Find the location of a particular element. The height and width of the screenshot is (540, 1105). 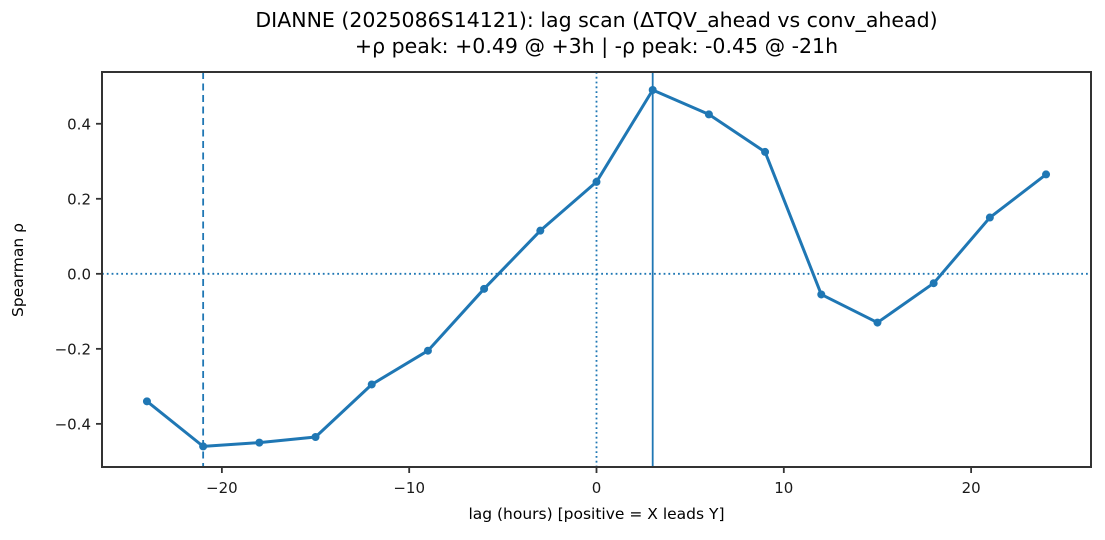

x-tick-label: 10 is located at coordinates (783, 488).